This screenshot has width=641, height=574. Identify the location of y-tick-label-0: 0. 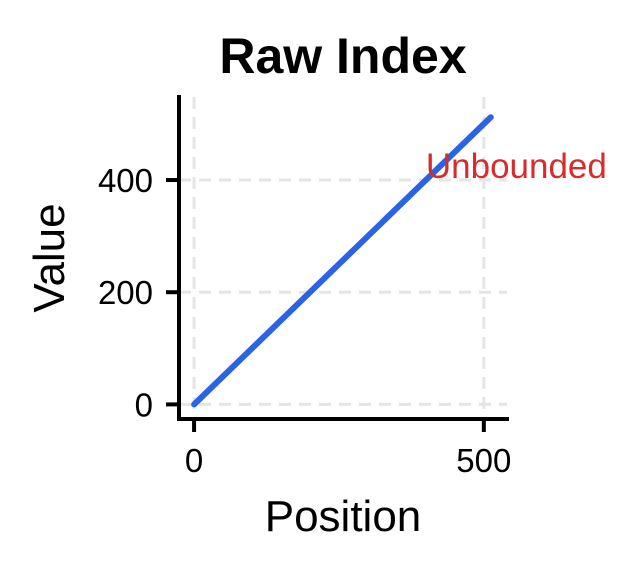
(144, 404).